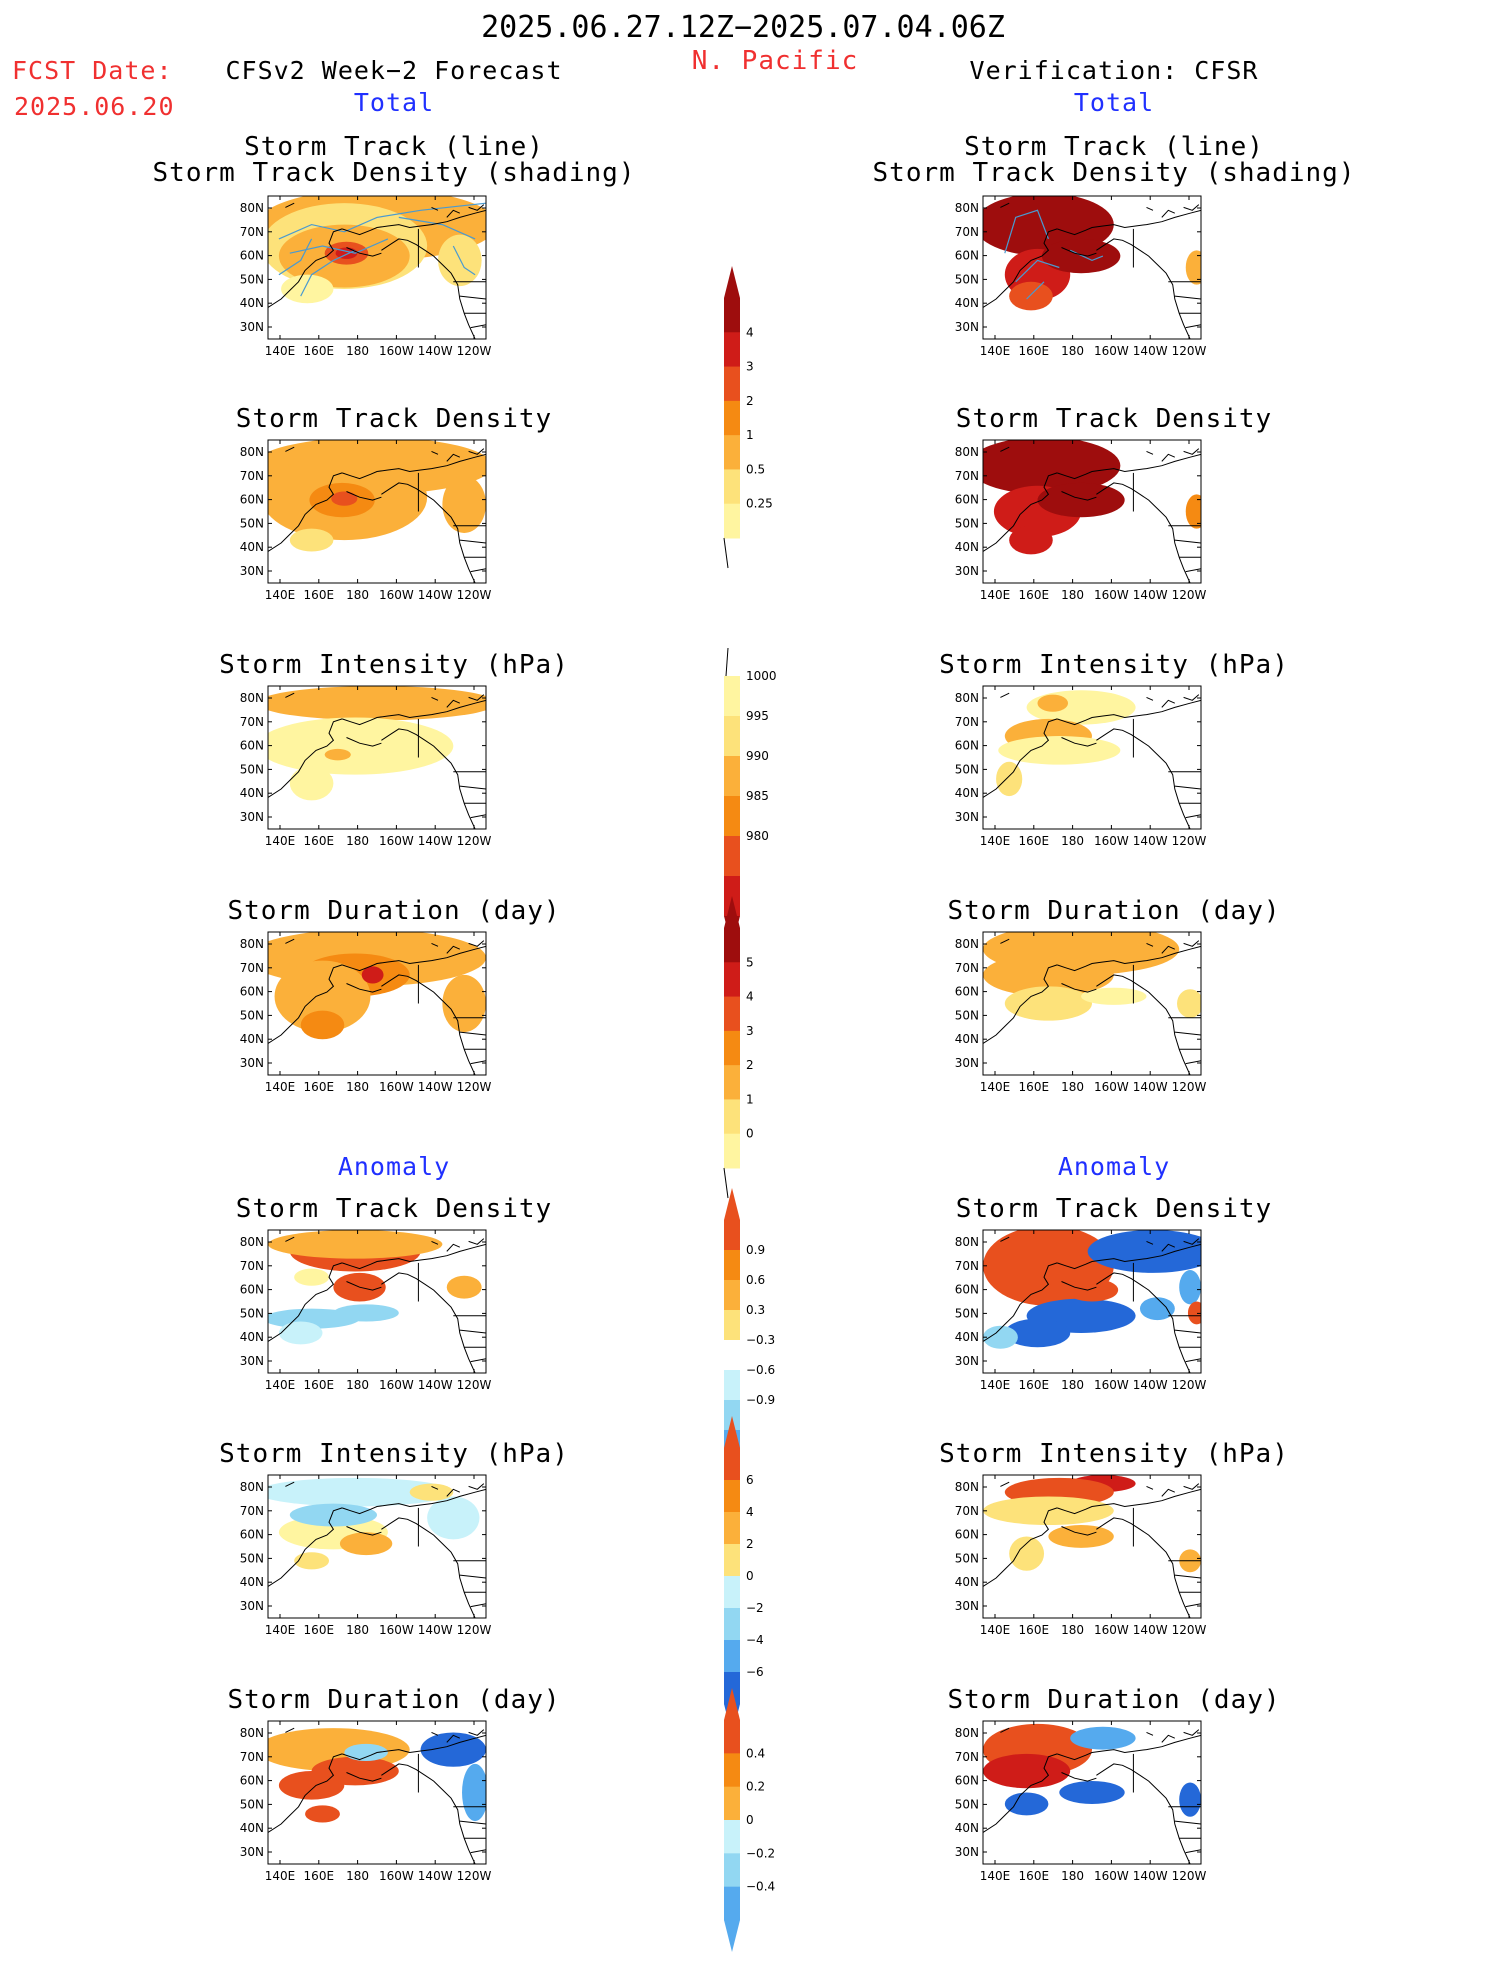 The width and height of the screenshot is (1487, 1964). Describe the element at coordinates (357, 351) in the screenshot. I see `lon-tick-label: 180` at that location.